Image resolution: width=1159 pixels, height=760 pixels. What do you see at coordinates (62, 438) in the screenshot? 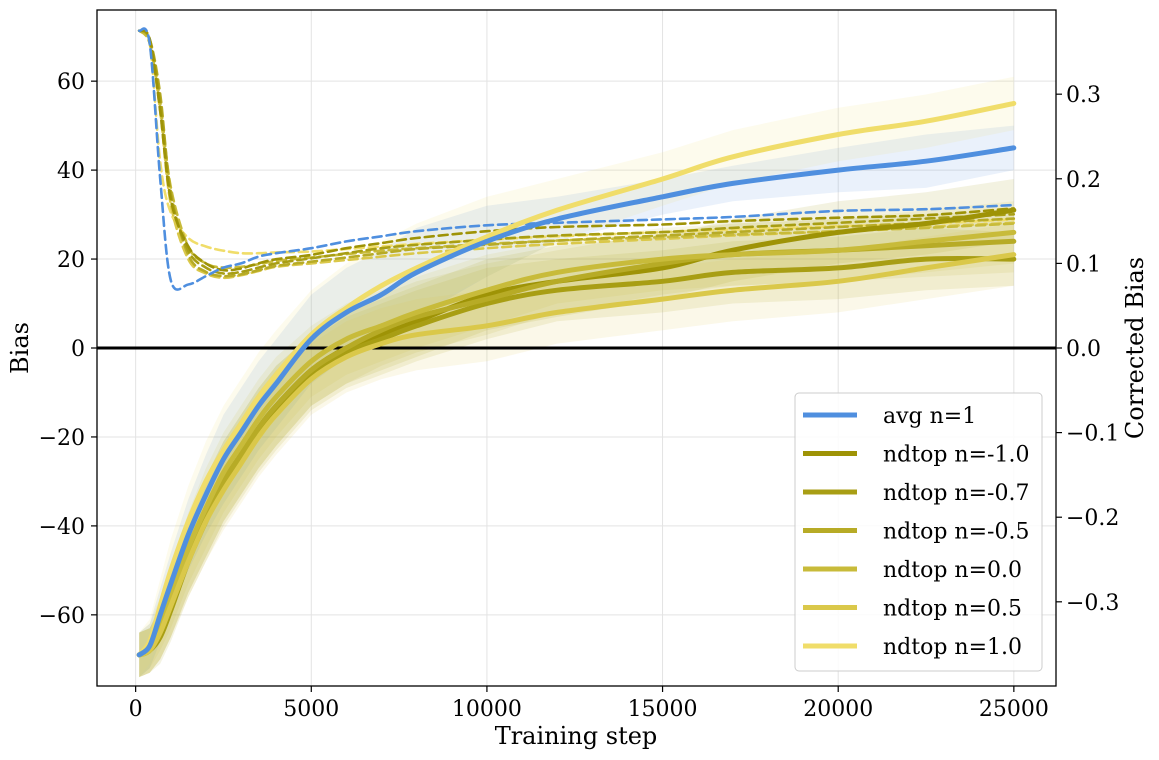
I see `y-tick-label: −20` at bounding box center [62, 438].